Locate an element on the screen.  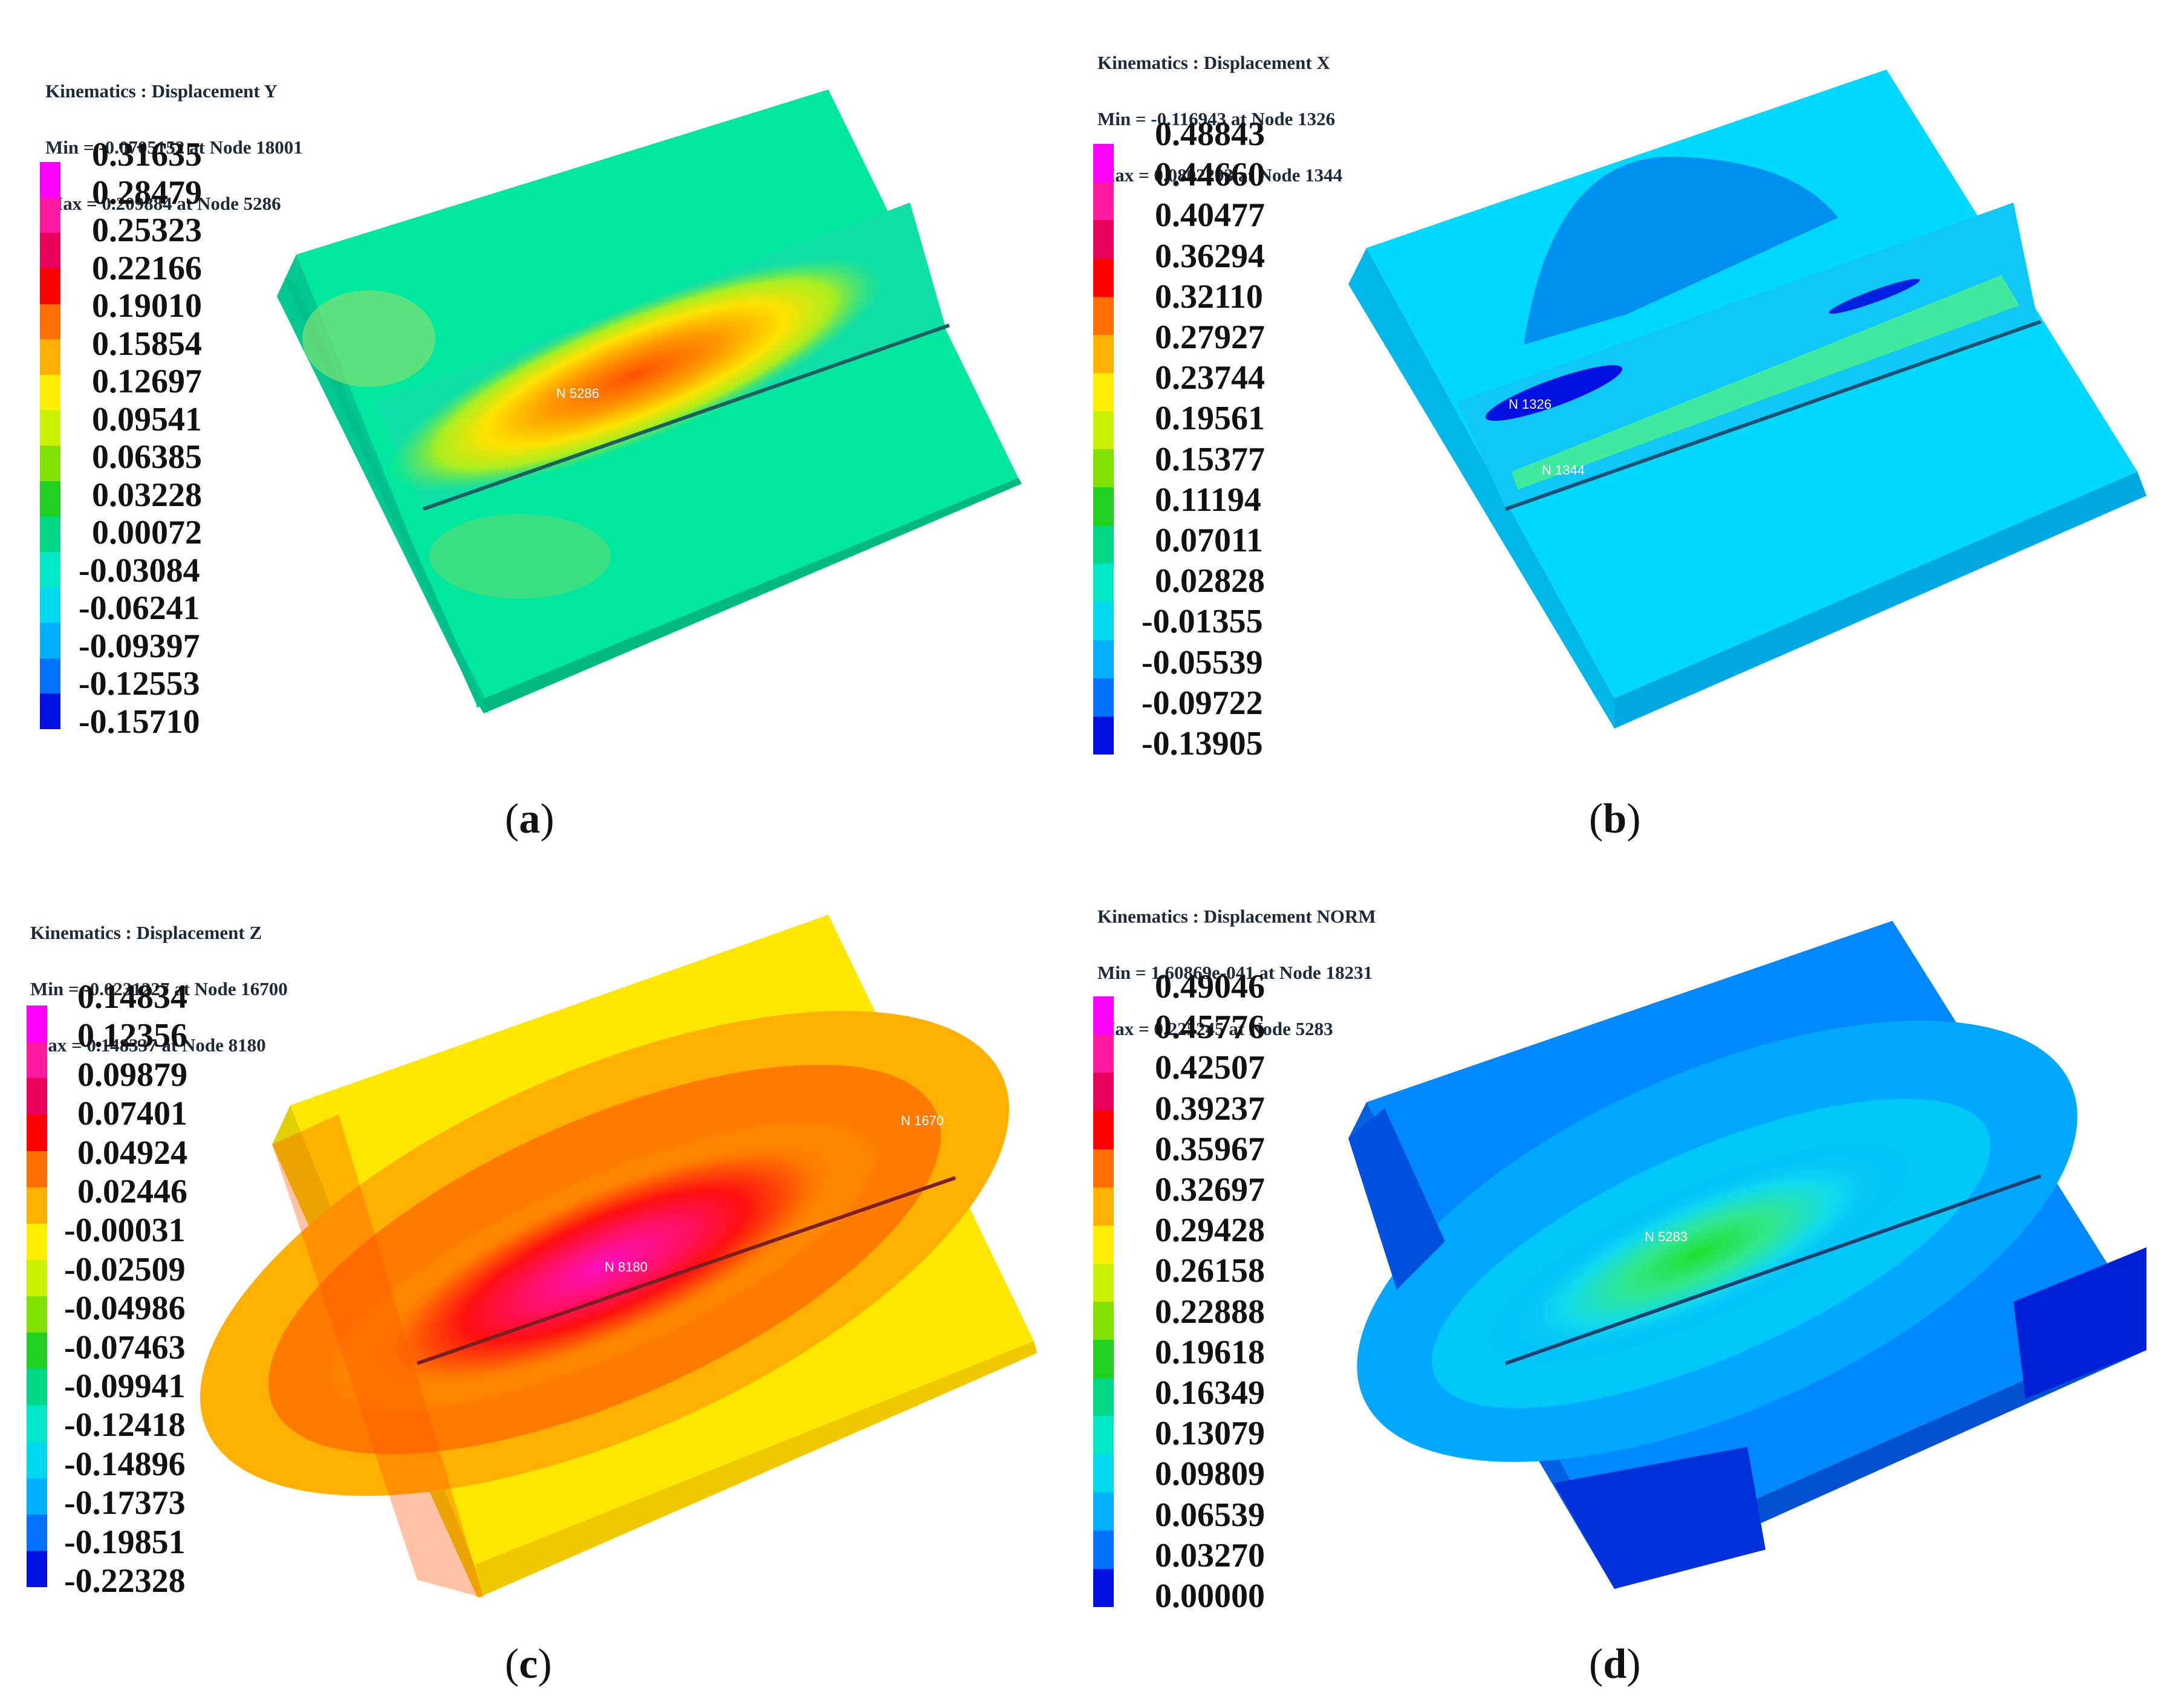
legend-value-label: 0.19010 is located at coordinates (147, 306).